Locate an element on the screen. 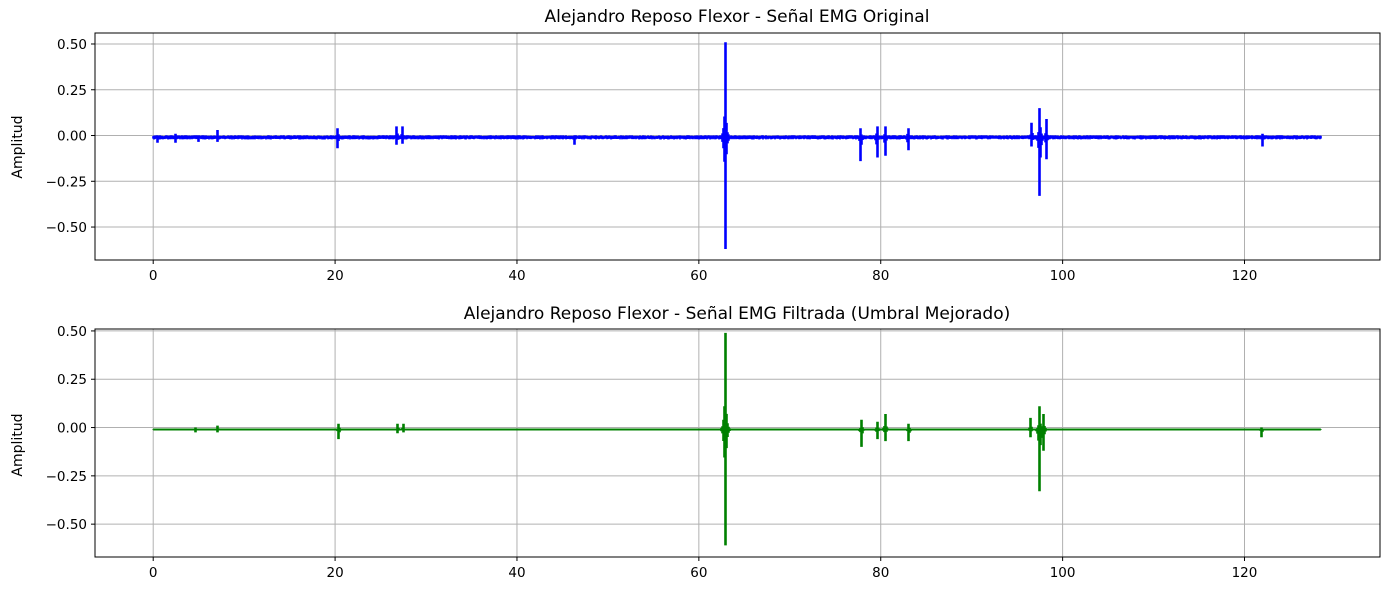 The height and width of the screenshot is (593, 1387). x-tick-label-filtered: 80 is located at coordinates (880, 573).